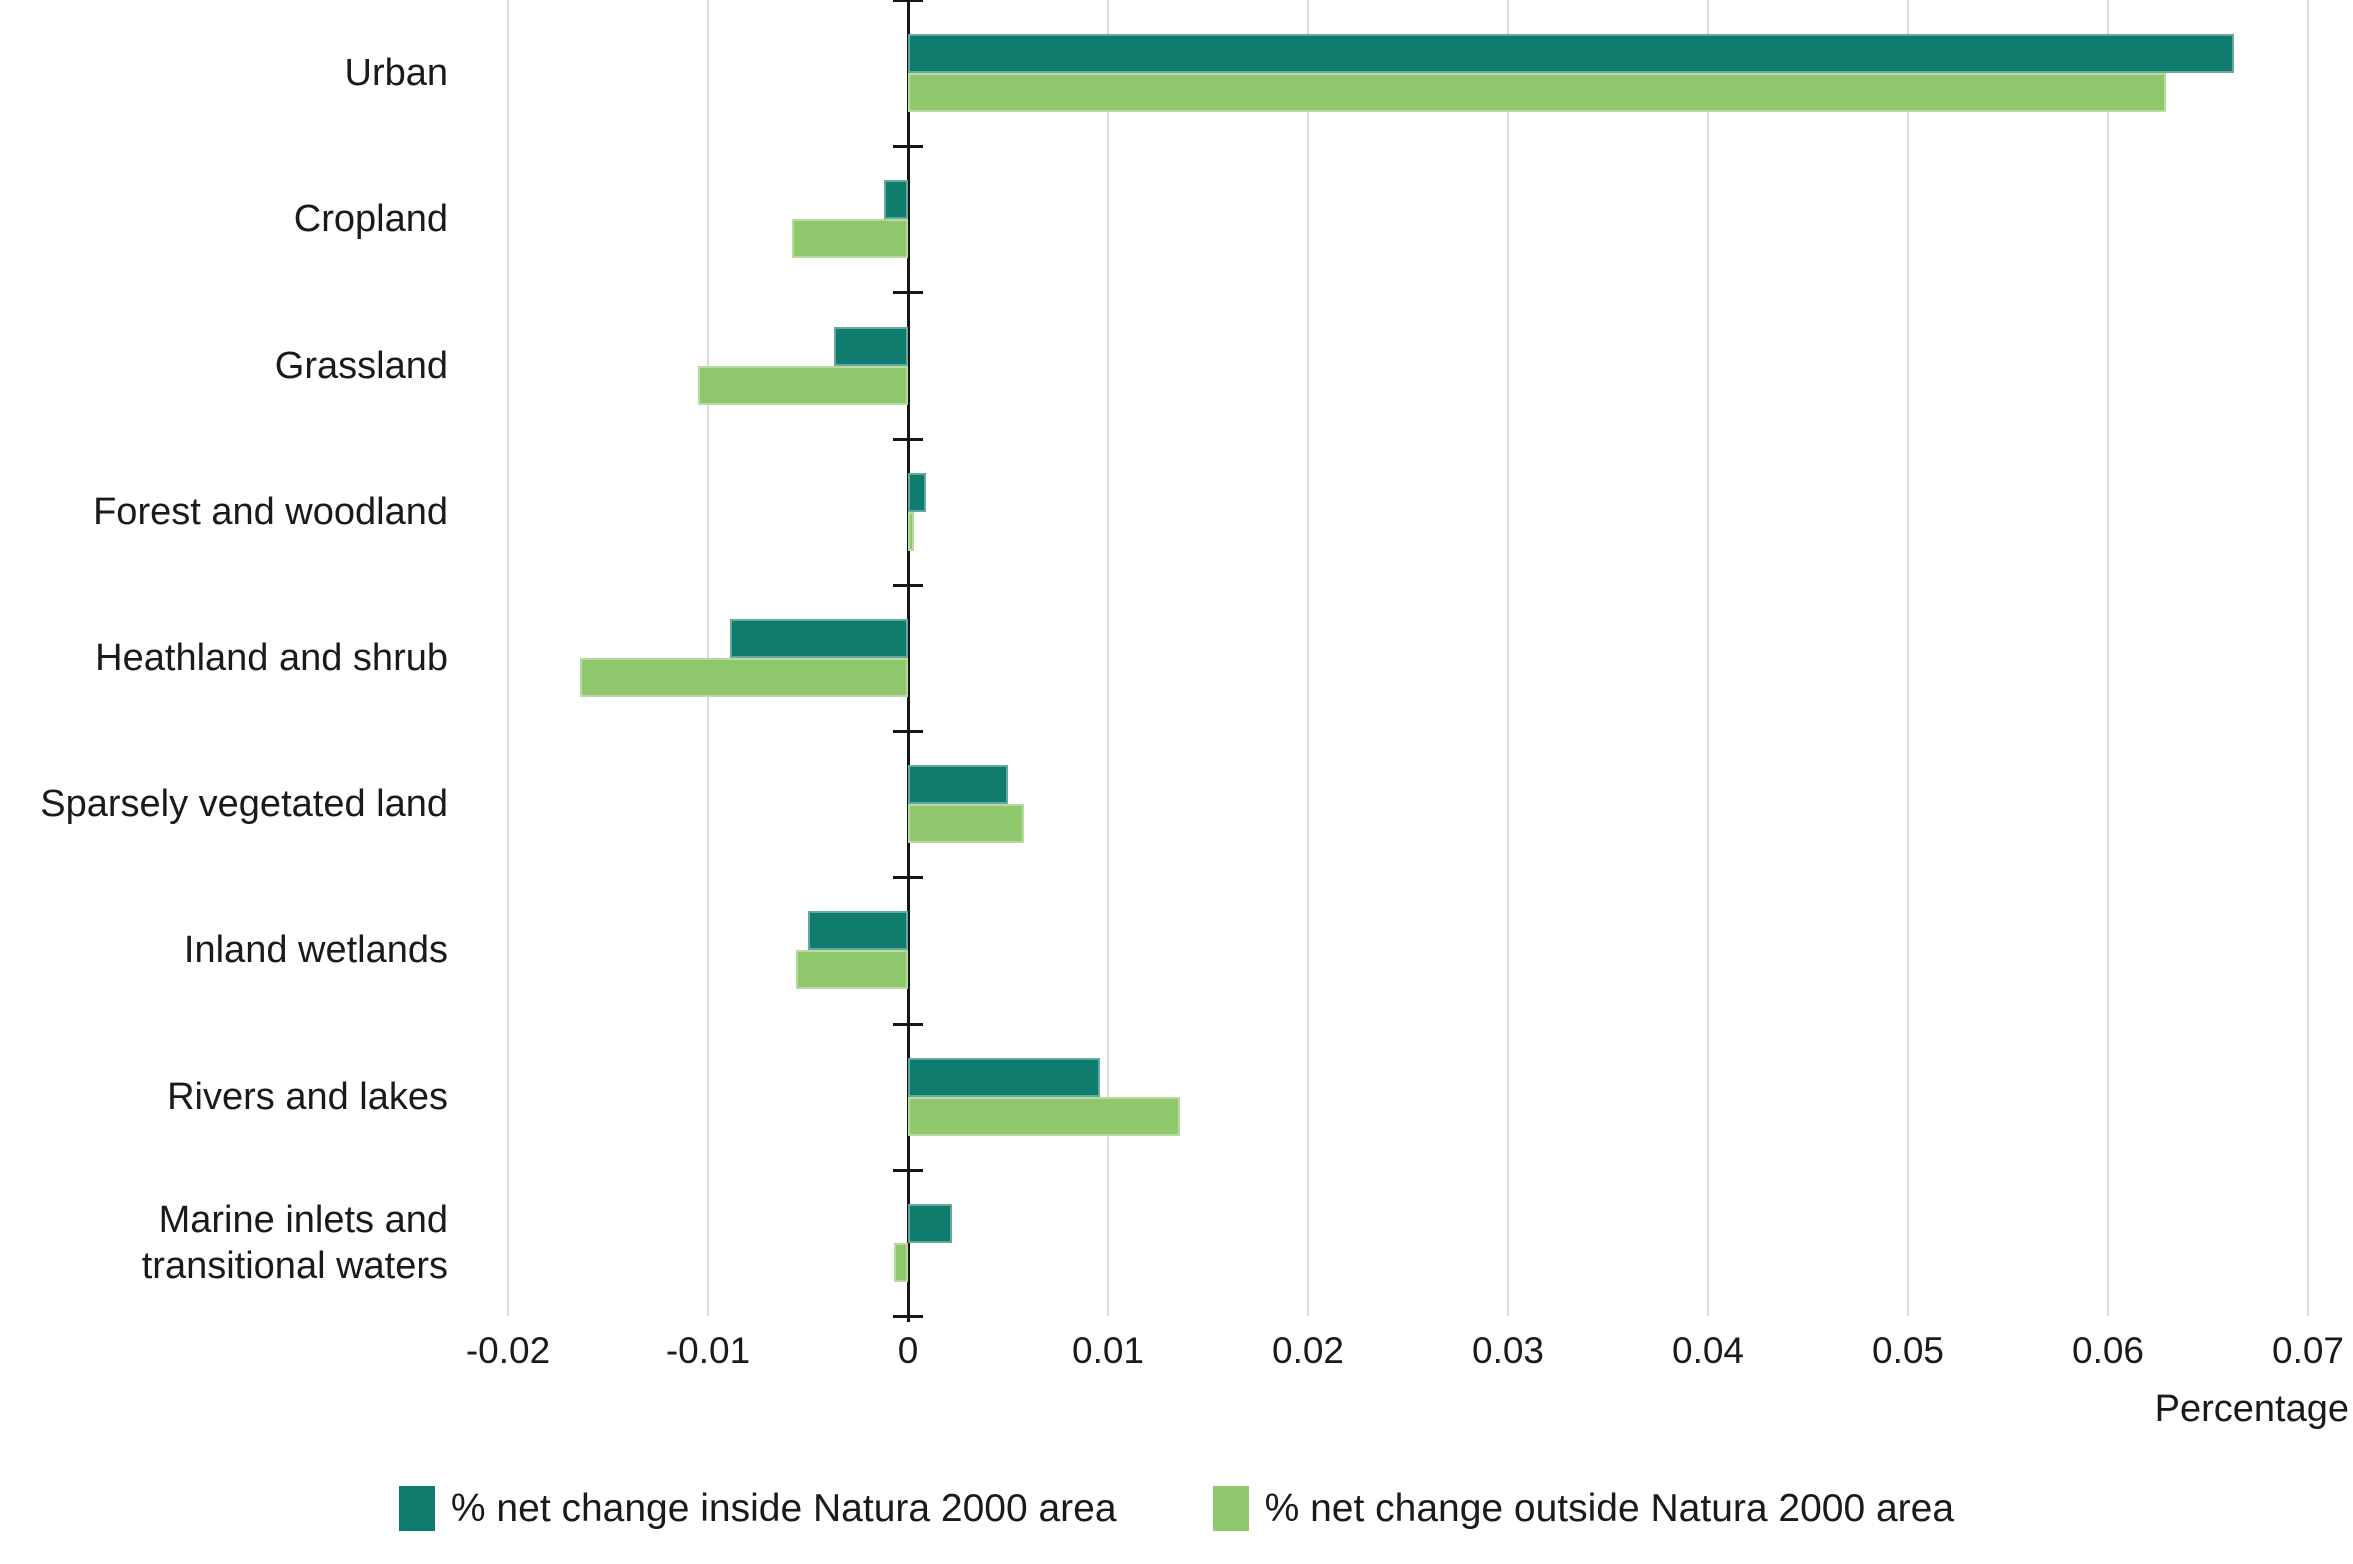 The height and width of the screenshot is (1564, 2353). I want to click on category-label: Heathland and shrub, so click(271, 657).